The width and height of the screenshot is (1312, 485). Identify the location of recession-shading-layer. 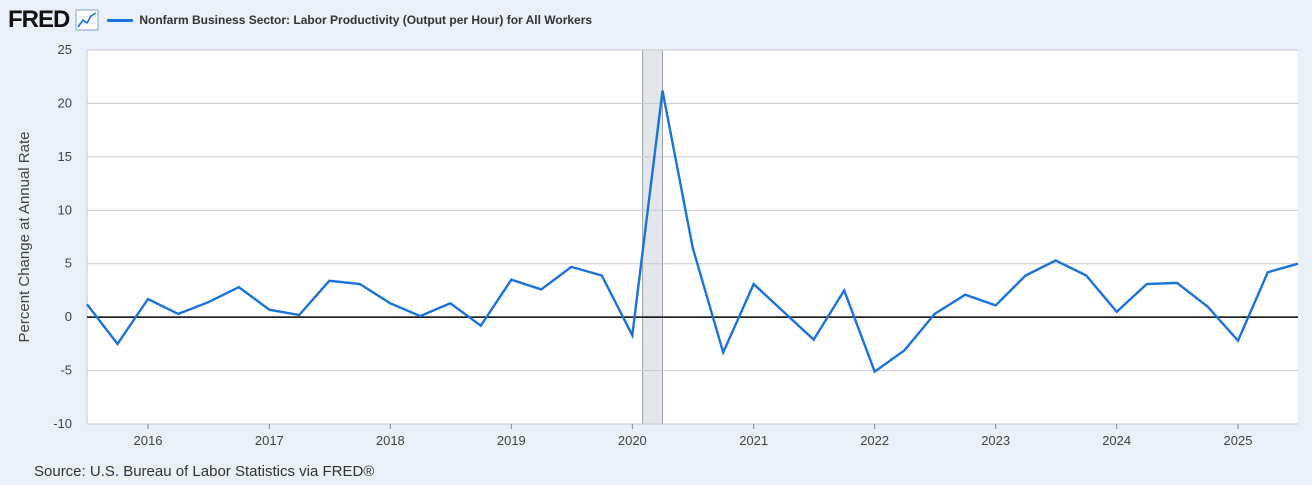
(652, 237).